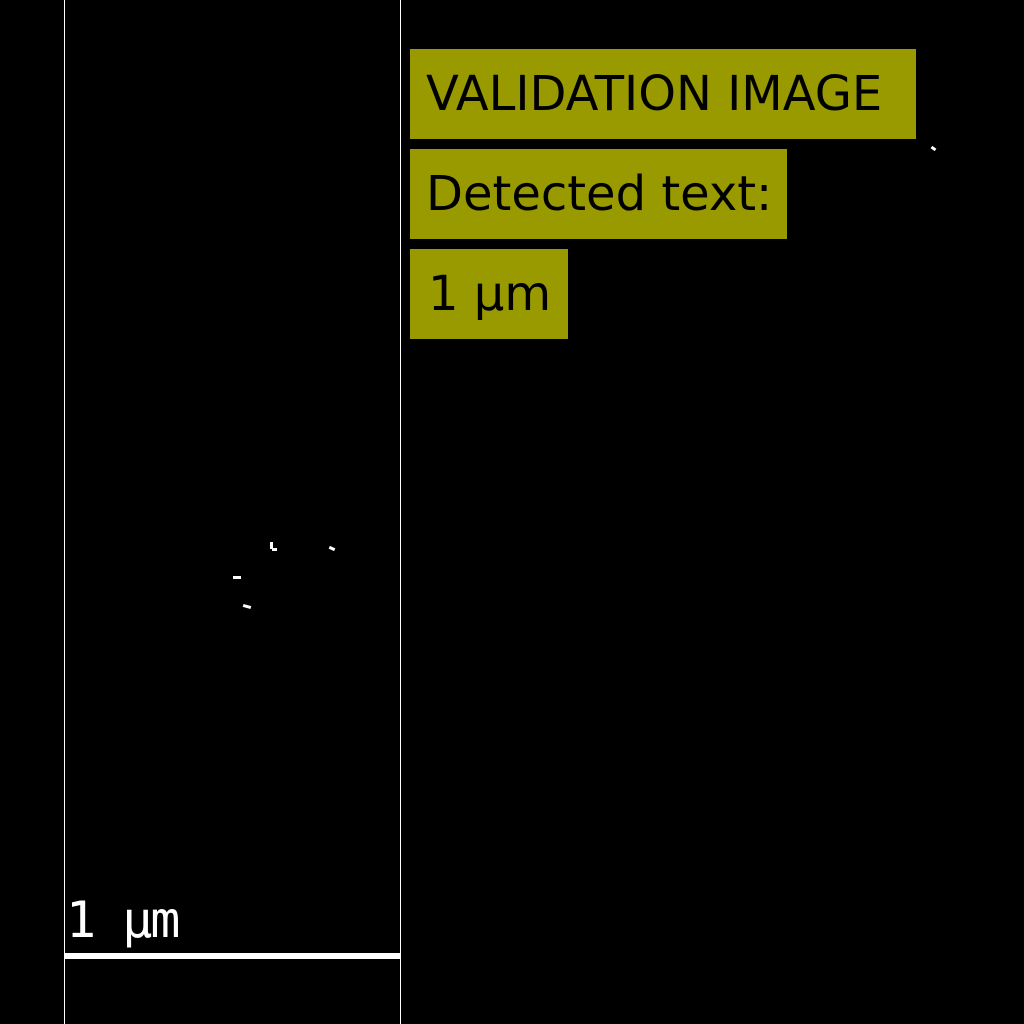 Image resolution: width=1024 pixels, height=1024 pixels. Describe the element at coordinates (654, 94) in the screenshot. I see `validation-image-text: VALIDATION IMAGE` at that location.